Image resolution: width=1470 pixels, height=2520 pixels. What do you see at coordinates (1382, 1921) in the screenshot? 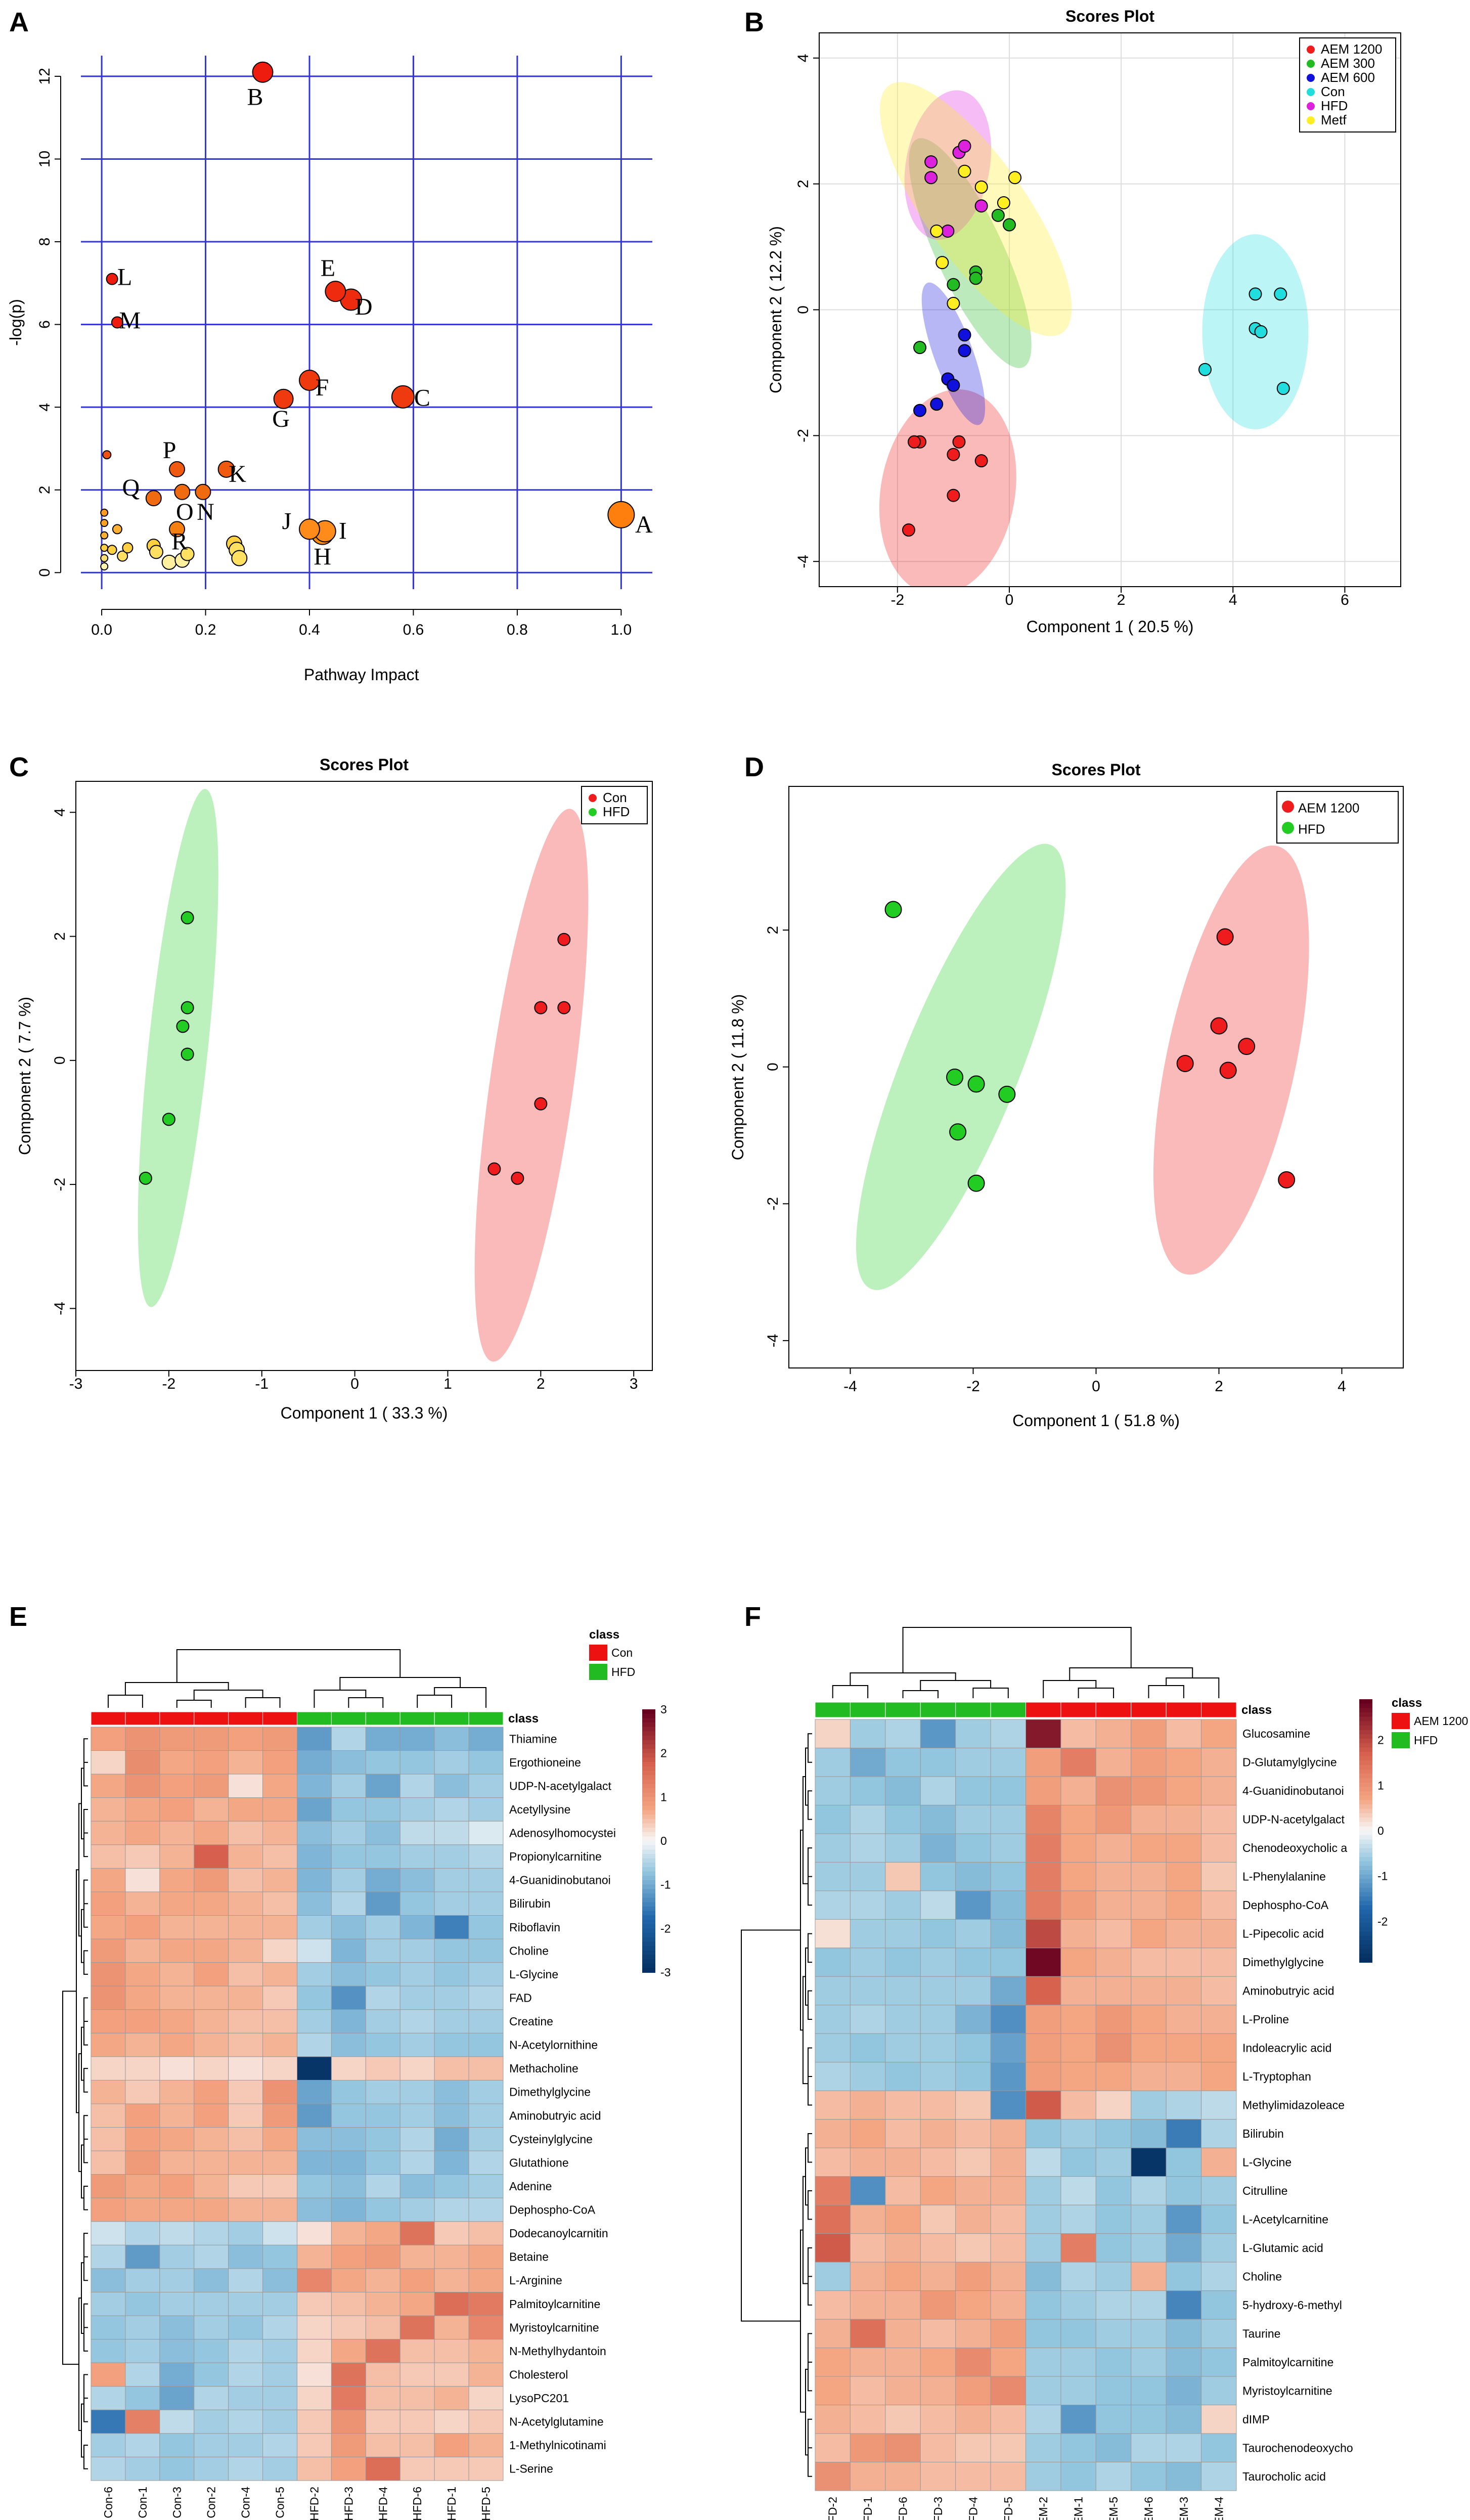
I see `colorbar-tick-label: -2` at bounding box center [1382, 1921].